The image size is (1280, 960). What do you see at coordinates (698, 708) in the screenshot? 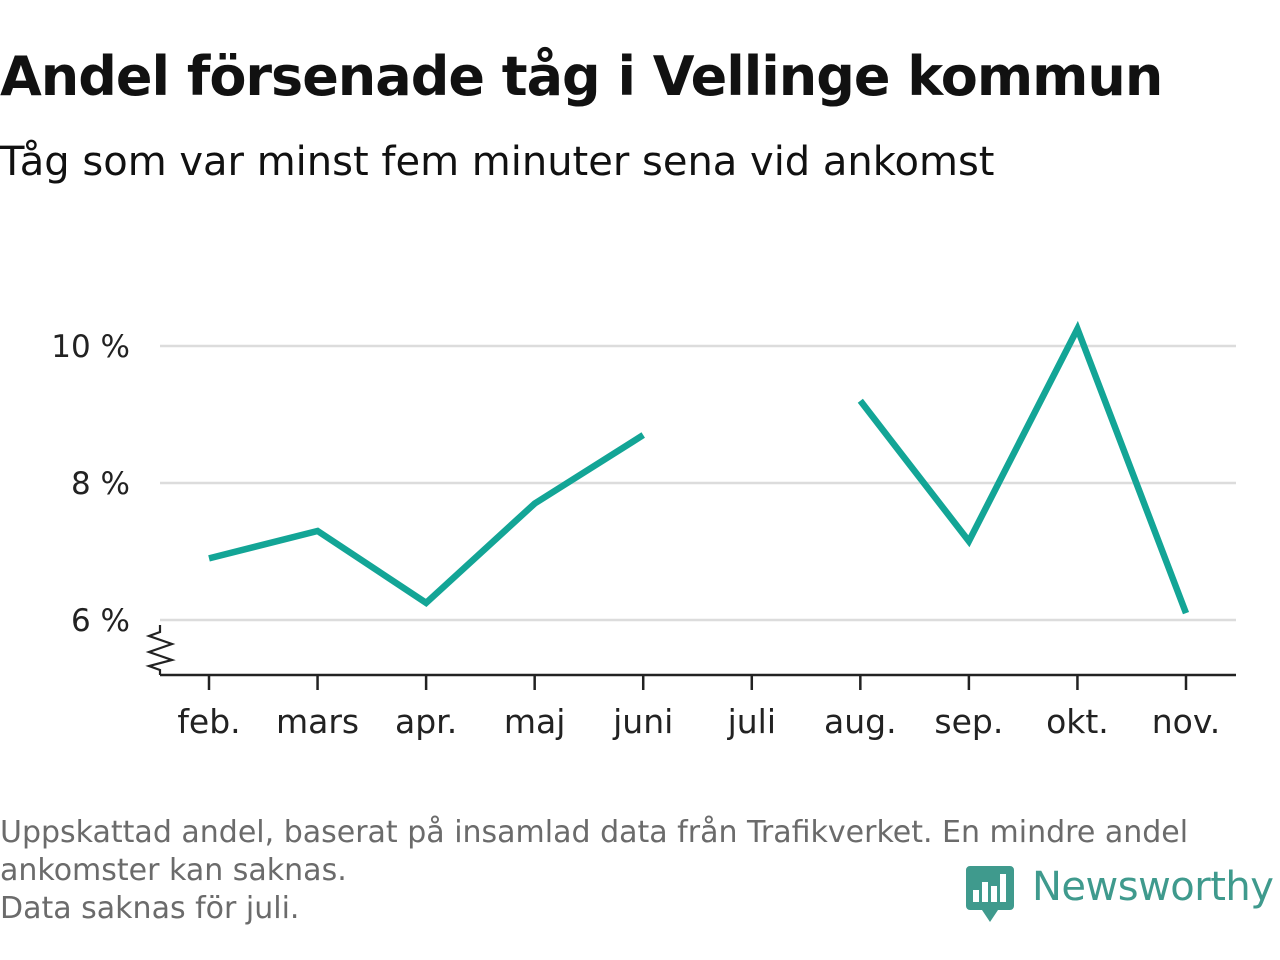
I see `x-axis-ticks: feb. mars apr. maj juni juli aug. sep. okt. nov.` at bounding box center [698, 708].